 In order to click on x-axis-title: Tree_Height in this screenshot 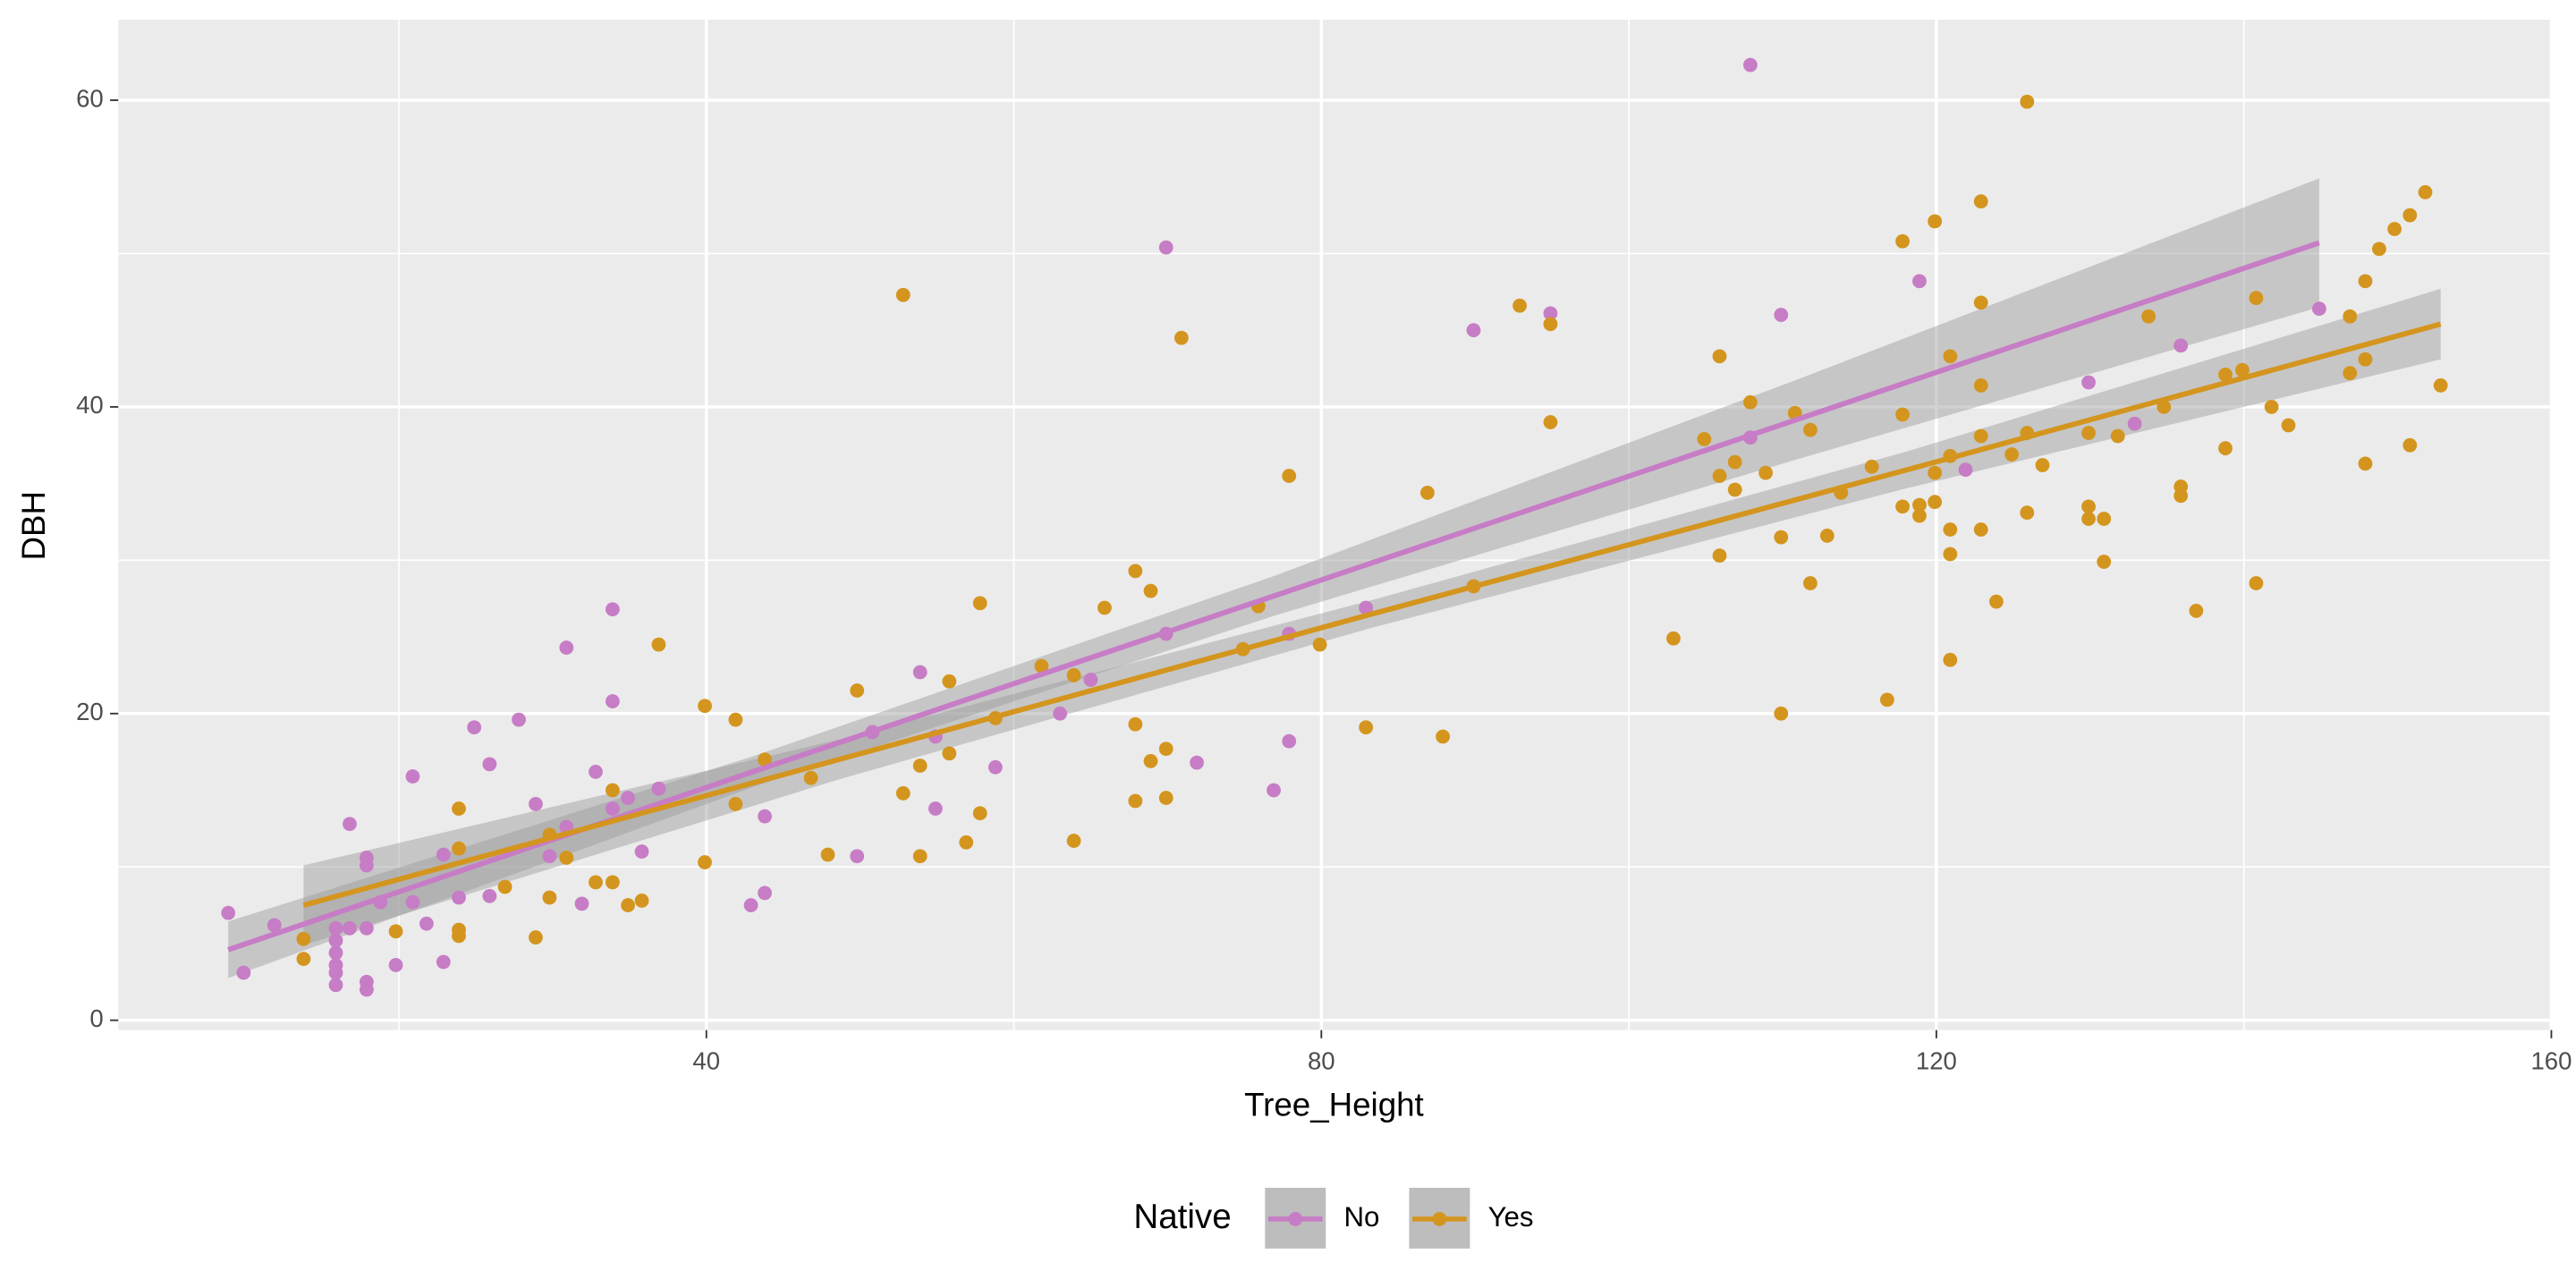, I will do `click(1334, 1105)`.